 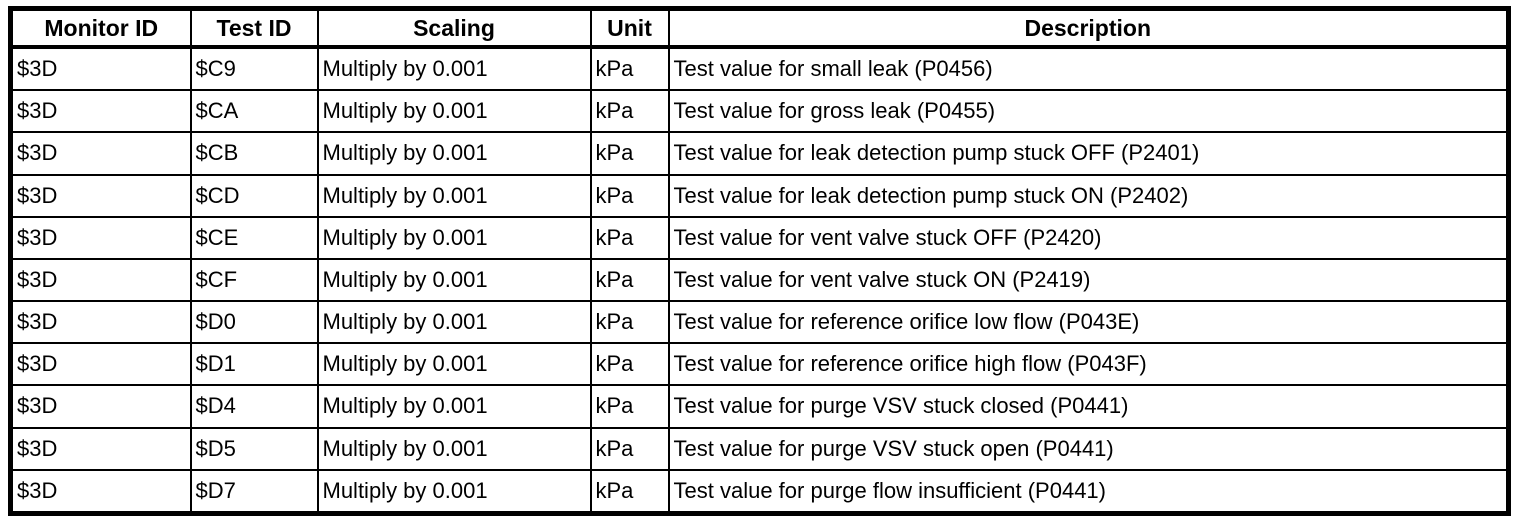 What do you see at coordinates (254, 28) in the screenshot?
I see `column-header-test-id: Test ID` at bounding box center [254, 28].